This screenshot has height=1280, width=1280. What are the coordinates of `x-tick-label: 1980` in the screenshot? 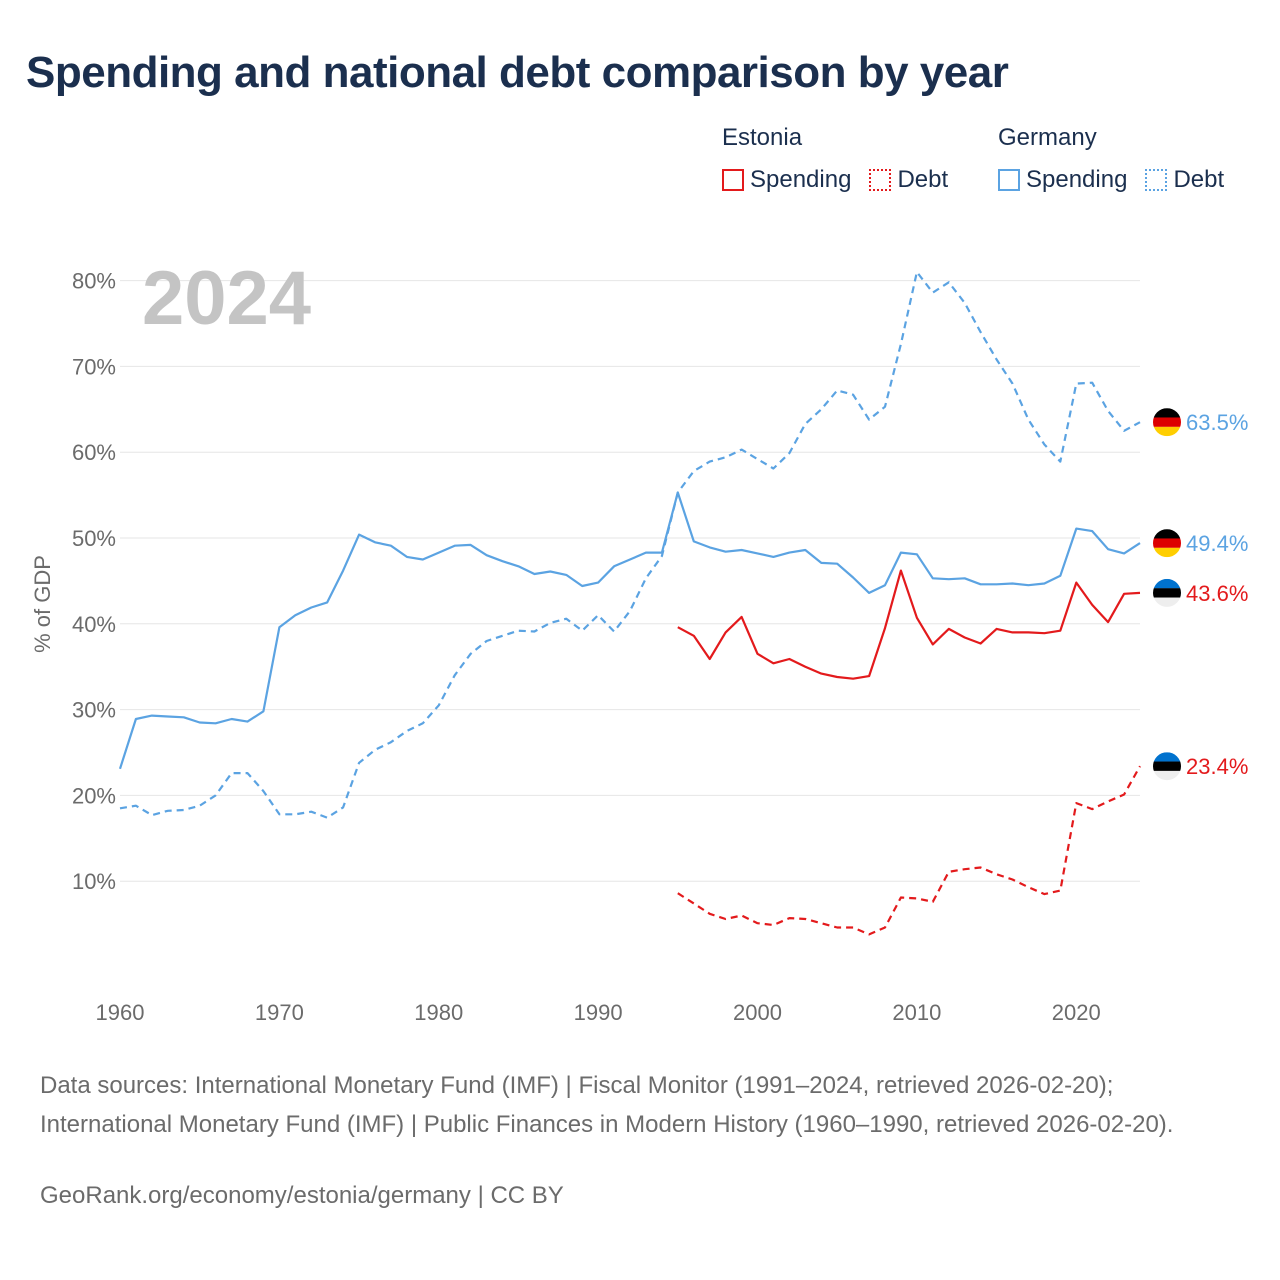 It's located at (438, 1012).